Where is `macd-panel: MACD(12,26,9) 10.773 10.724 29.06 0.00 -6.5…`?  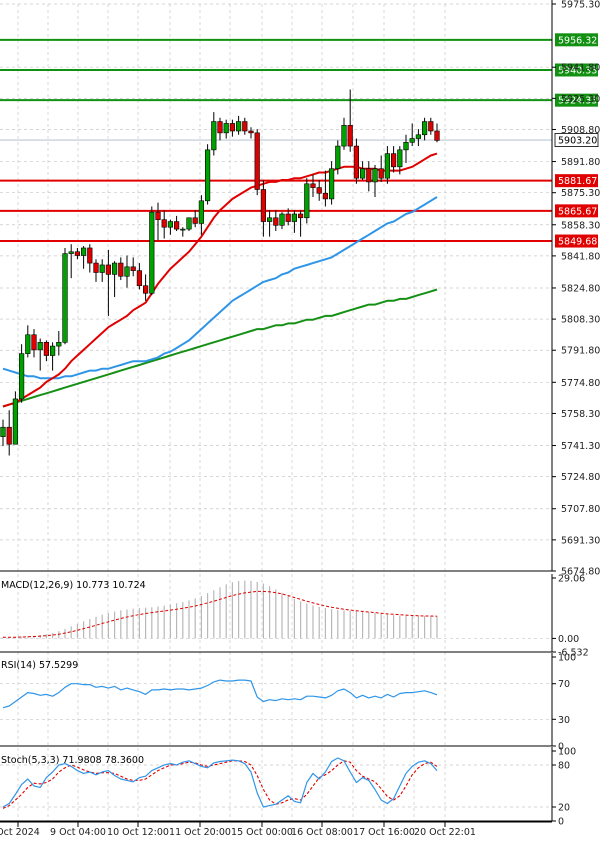
macd-panel: MACD(12,26,9) 10.773 10.724 29.06 0.00 -6.5… is located at coordinates (294, 616).